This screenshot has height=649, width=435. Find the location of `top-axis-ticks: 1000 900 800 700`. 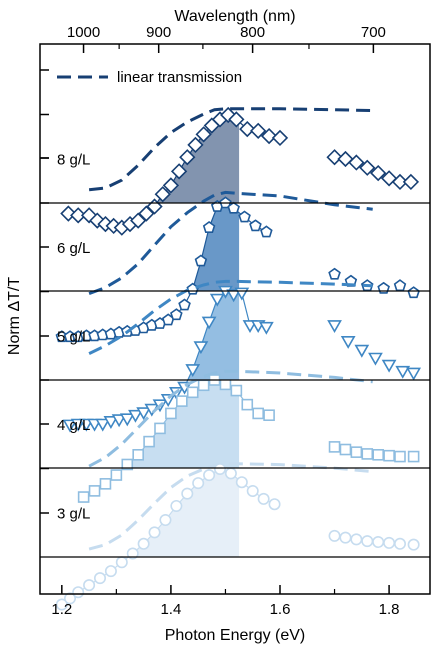

top-axis-ticks: 1000 900 800 700 is located at coordinates (226, 38).